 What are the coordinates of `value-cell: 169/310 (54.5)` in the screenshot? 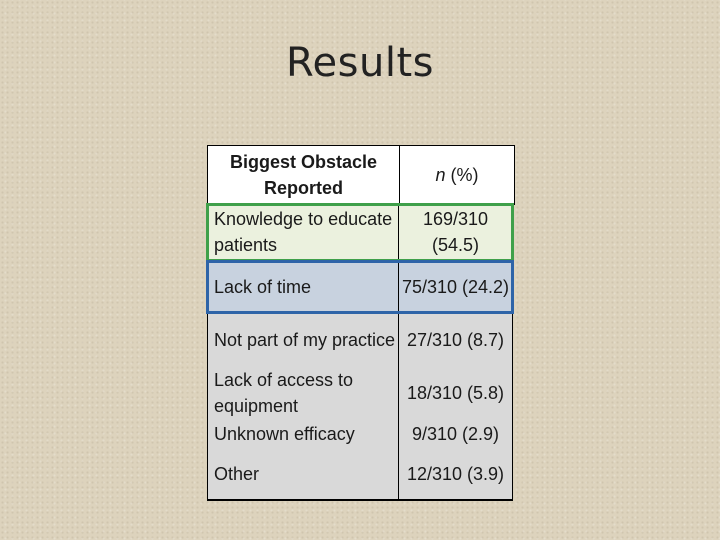 It's located at (456, 232).